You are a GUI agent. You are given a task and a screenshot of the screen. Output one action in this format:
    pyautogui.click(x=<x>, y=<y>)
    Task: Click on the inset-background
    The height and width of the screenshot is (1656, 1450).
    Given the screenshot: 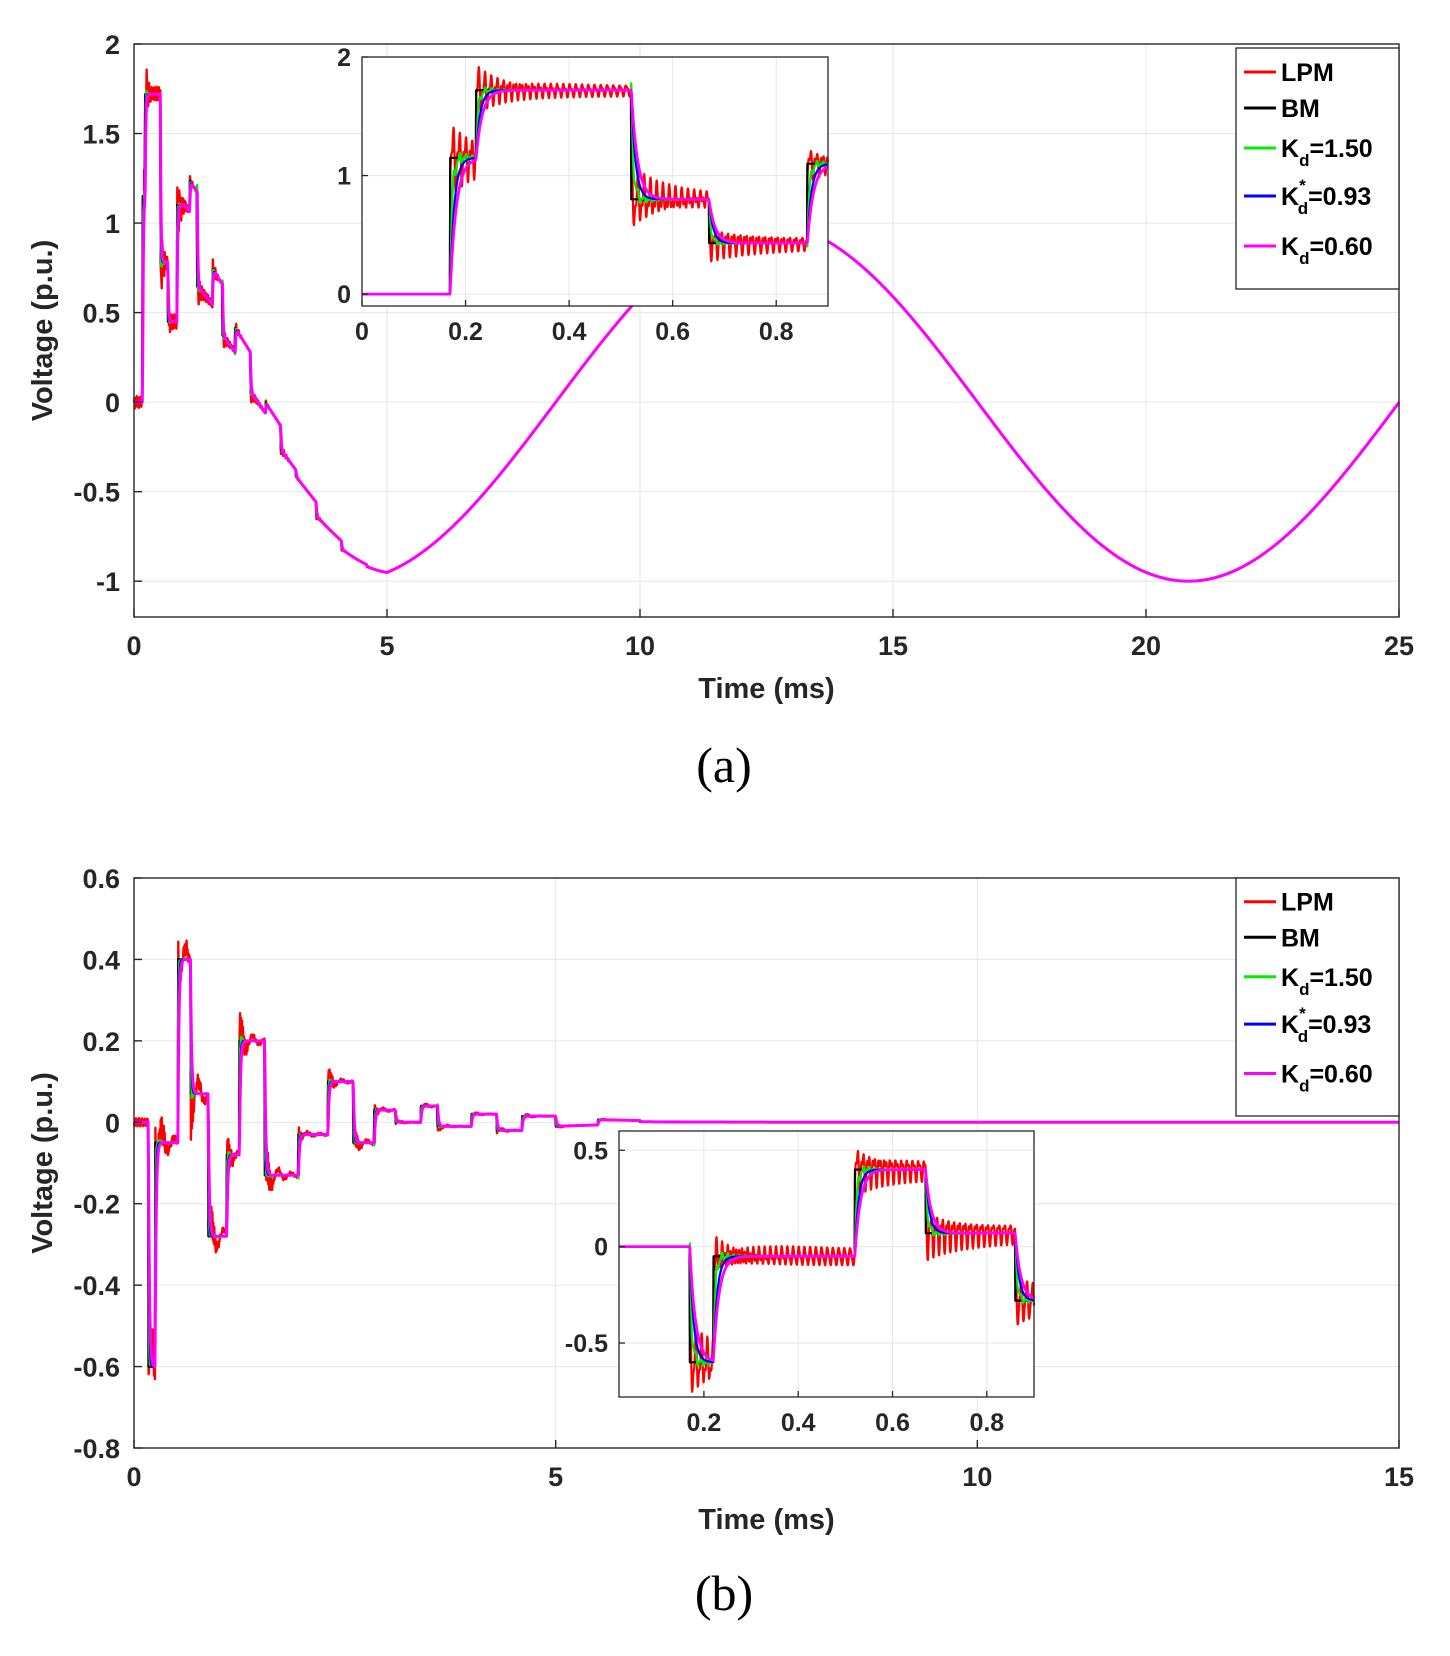 What is the action you would take?
    pyautogui.click(x=595, y=181)
    